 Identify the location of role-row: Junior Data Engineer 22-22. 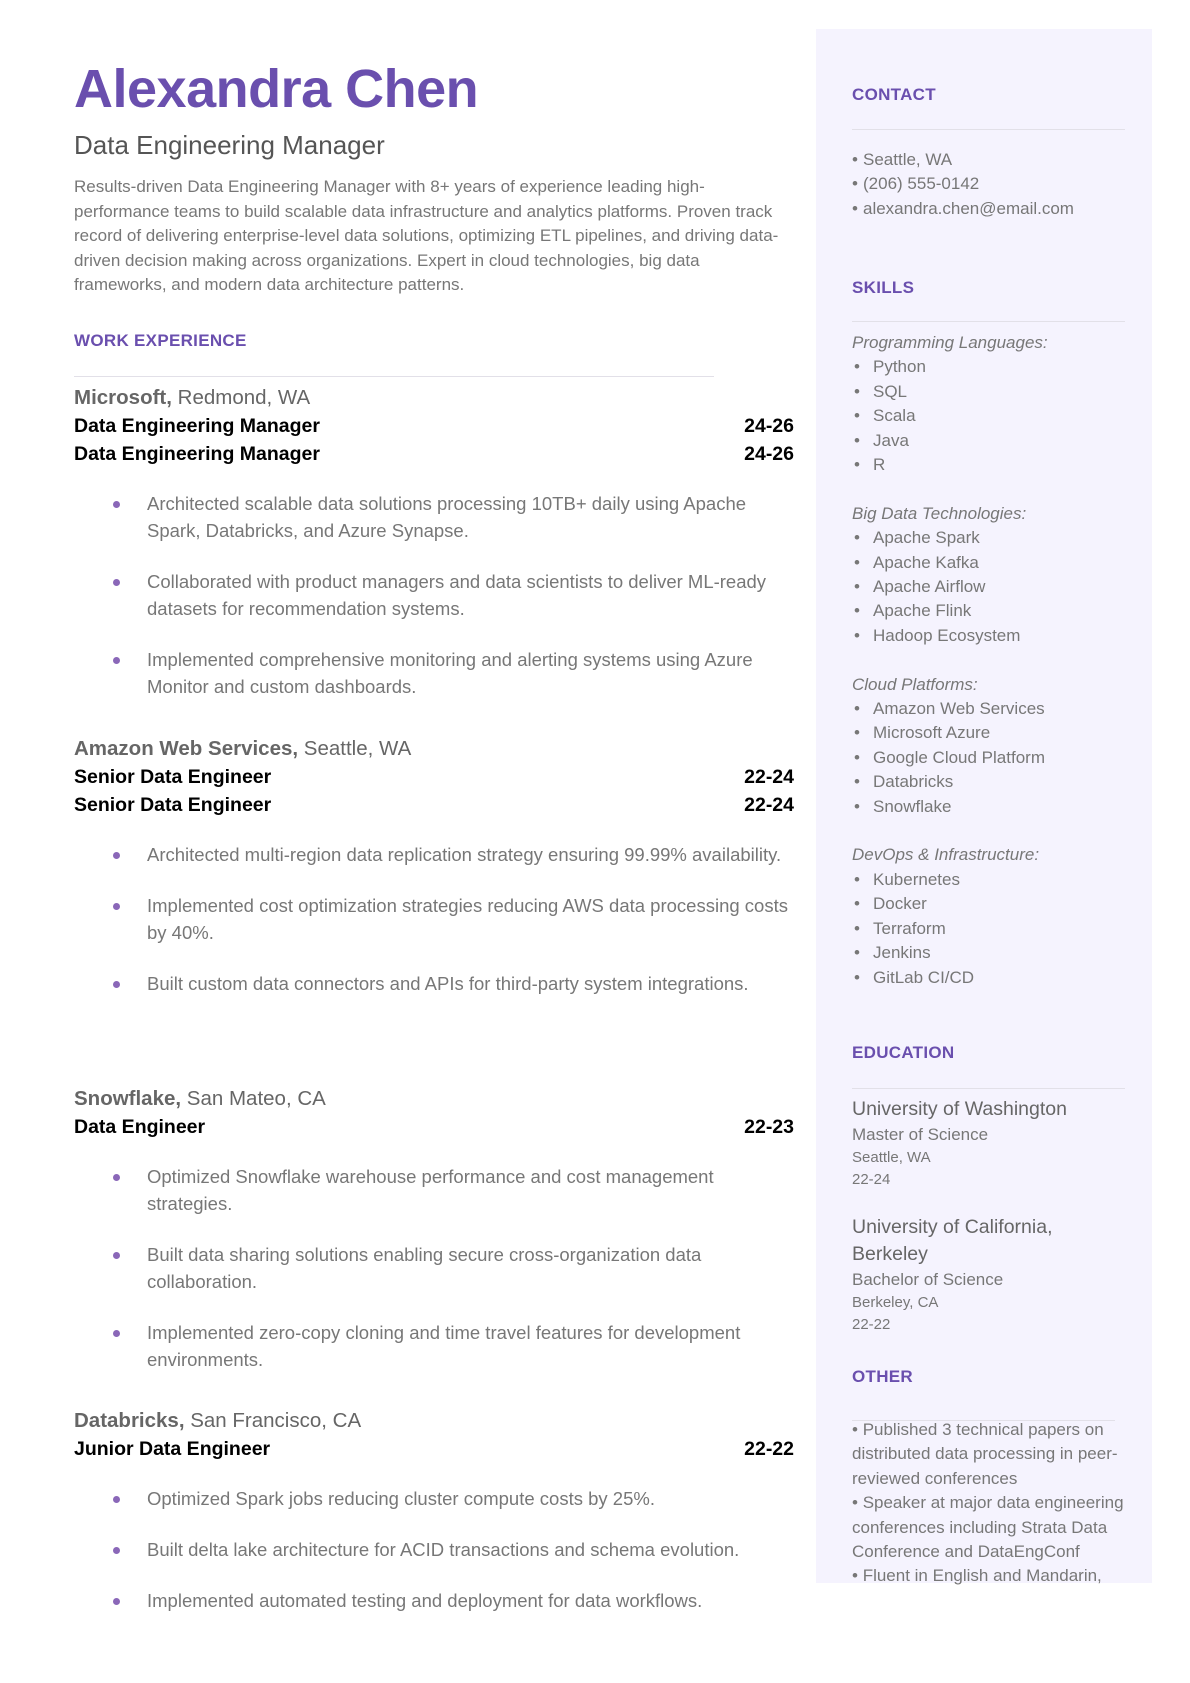
(434, 1449).